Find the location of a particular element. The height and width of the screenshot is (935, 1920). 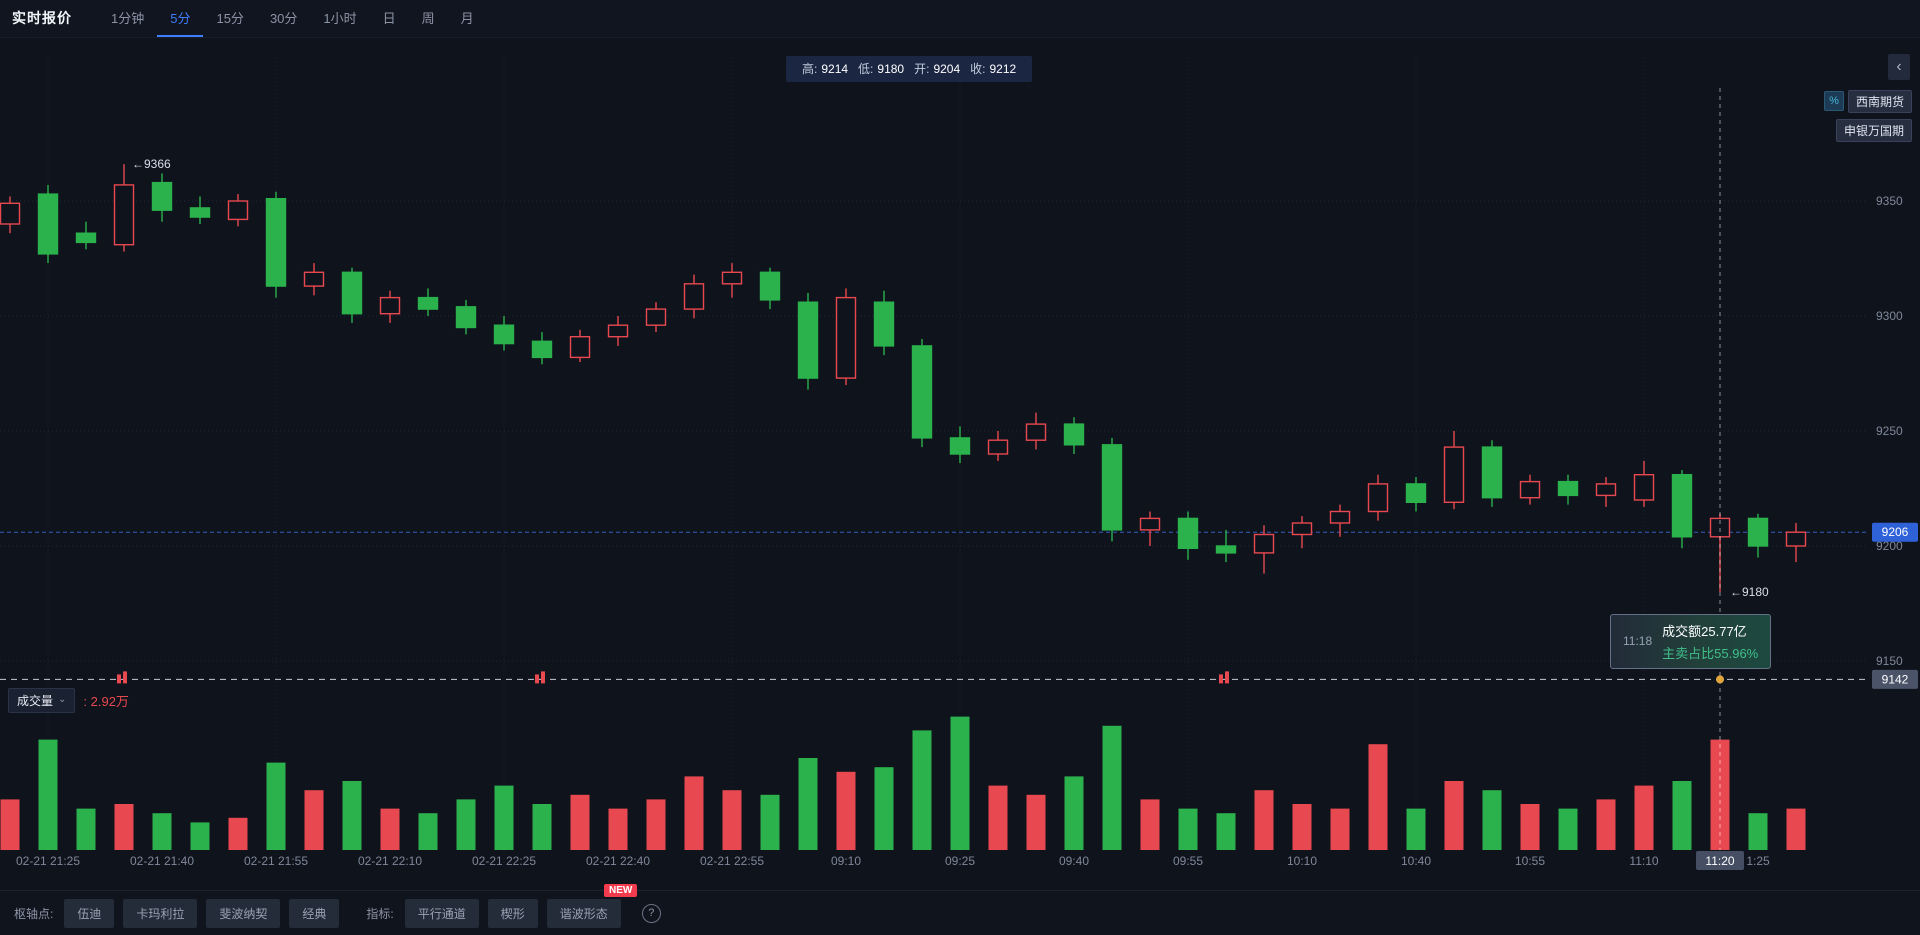

indicator-label: 指标: is located at coordinates (380, 913).